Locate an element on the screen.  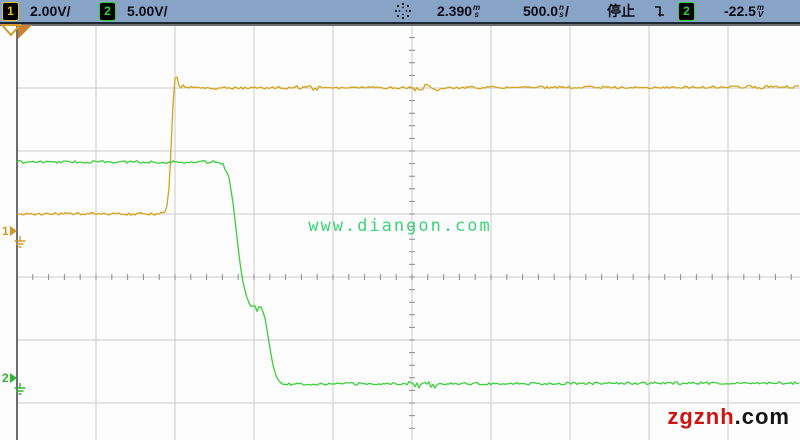
timebase-unit: n s is located at coordinates (561, 11).